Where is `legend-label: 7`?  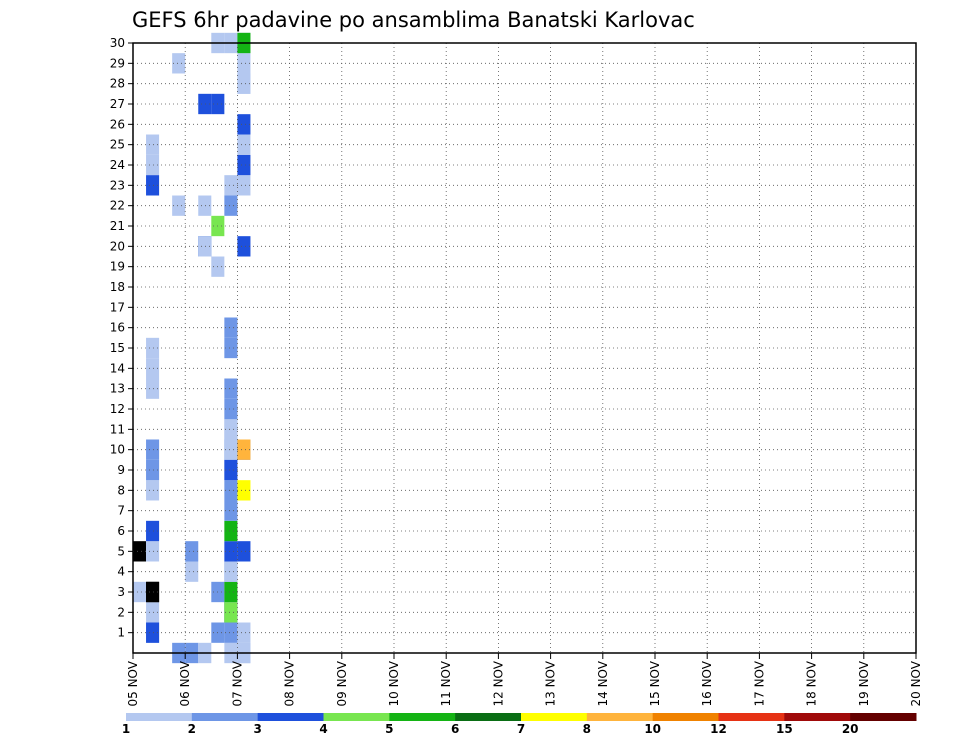
legend-label: 7 is located at coordinates (521, 729).